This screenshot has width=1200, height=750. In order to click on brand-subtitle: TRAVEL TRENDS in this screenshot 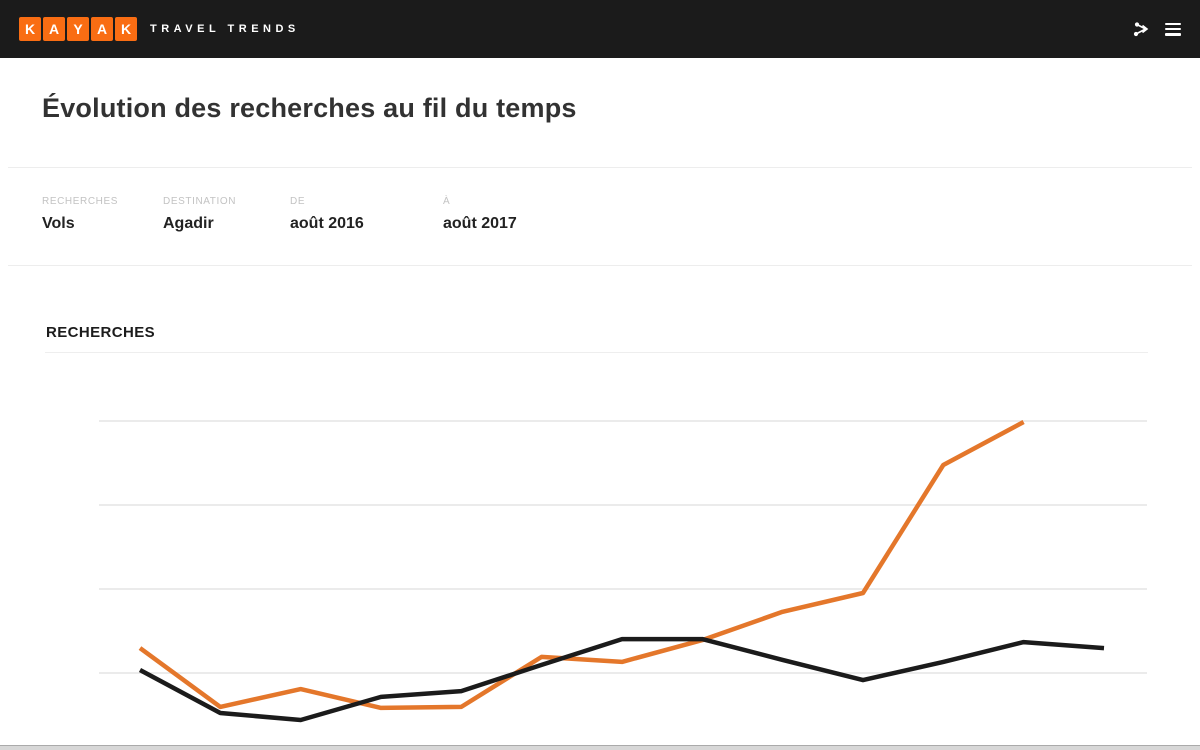, I will do `click(225, 29)`.